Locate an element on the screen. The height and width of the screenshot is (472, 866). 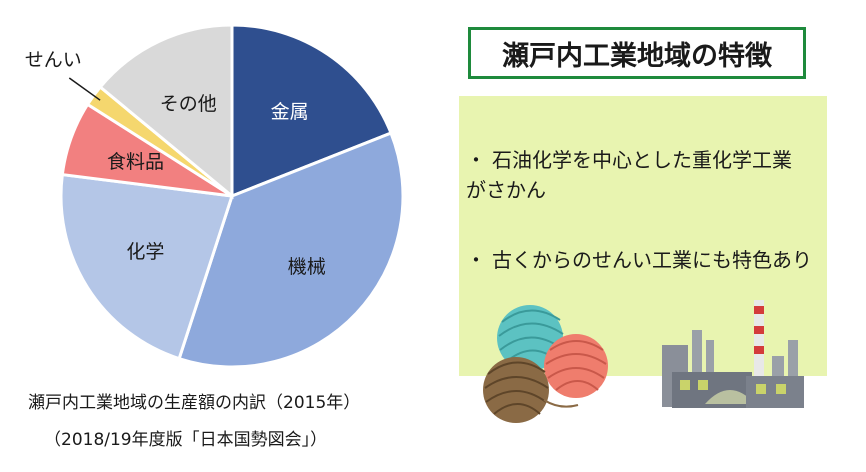
chart-source: （2018/19年度版「日本国勢図会」） is located at coordinates (186, 440).